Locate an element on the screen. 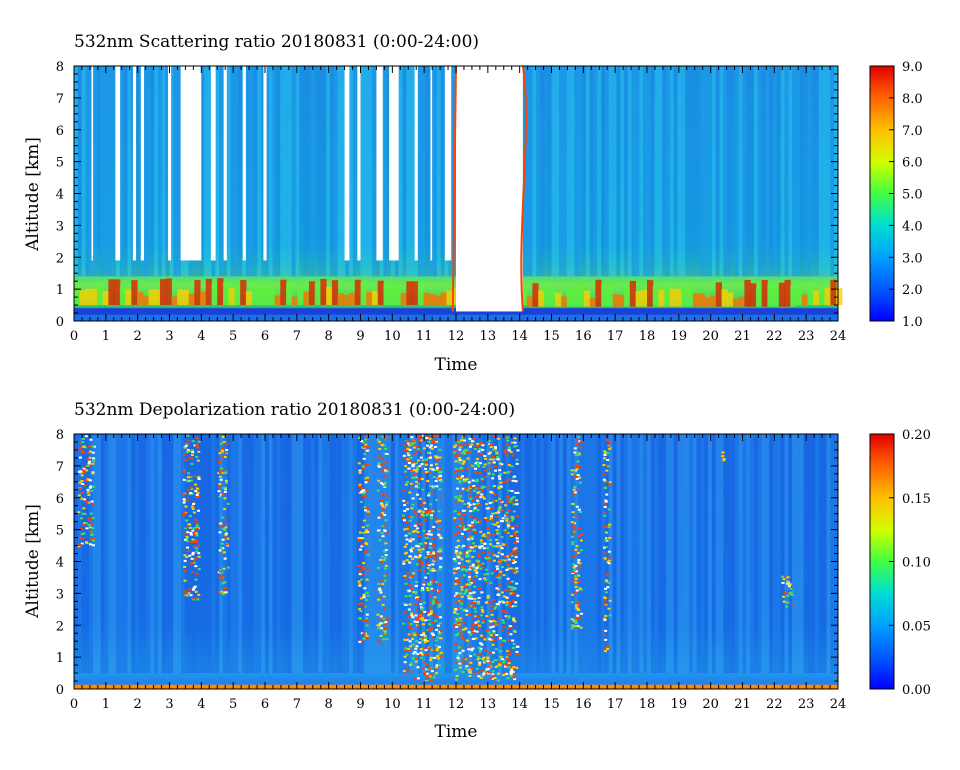 The width and height of the screenshot is (960, 770). nodata-column is located at coordinates (225, 163).